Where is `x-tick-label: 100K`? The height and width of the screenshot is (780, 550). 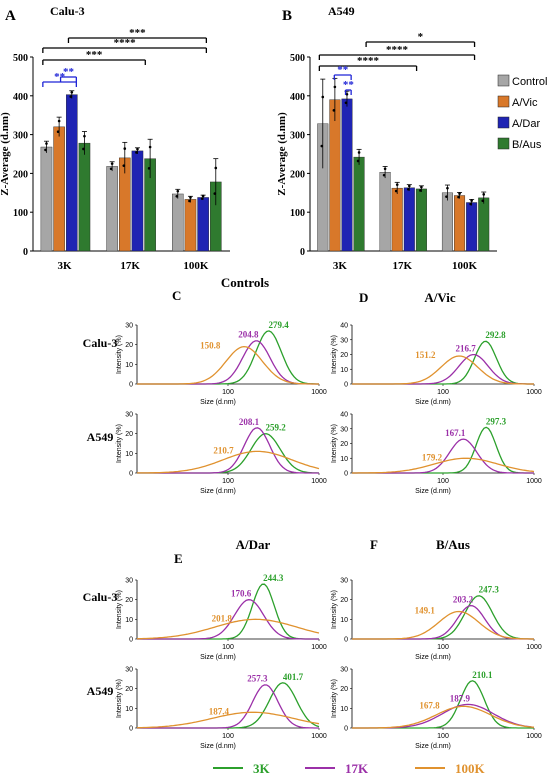 x-tick-label: 100K is located at coordinates (465, 266).